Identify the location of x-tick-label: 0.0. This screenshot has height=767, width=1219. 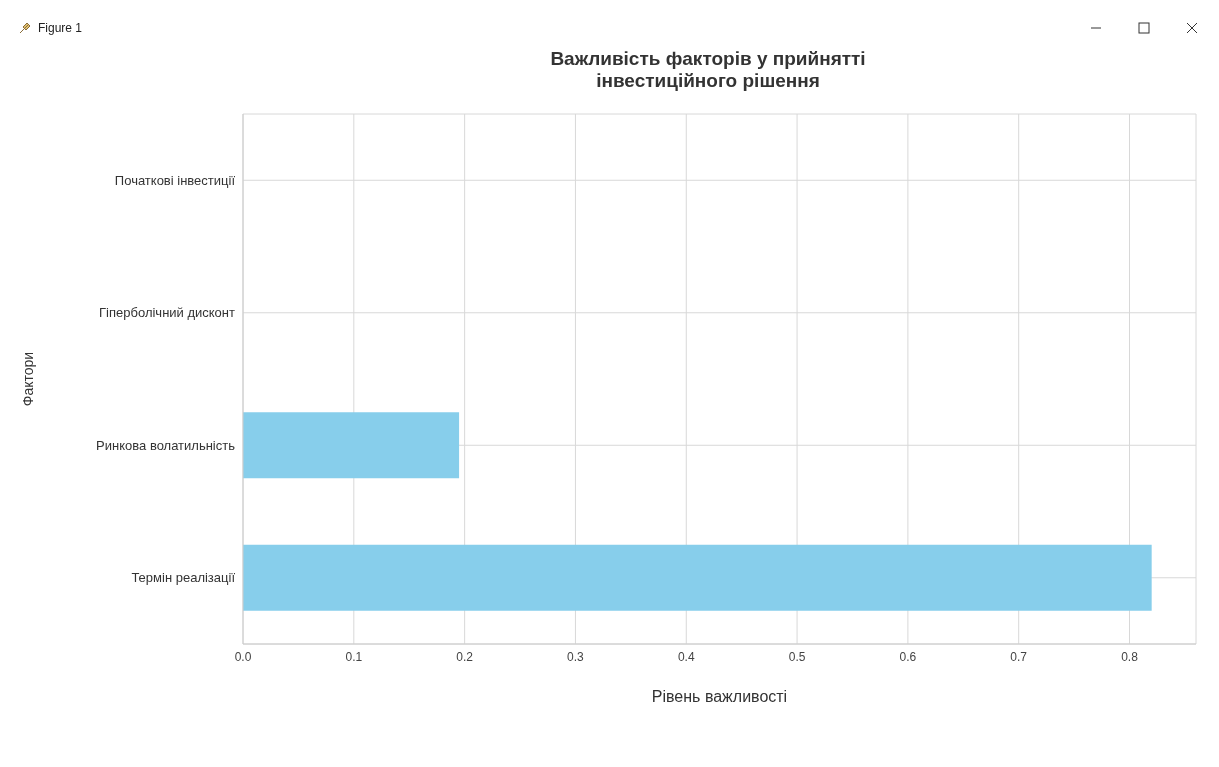
(243, 656).